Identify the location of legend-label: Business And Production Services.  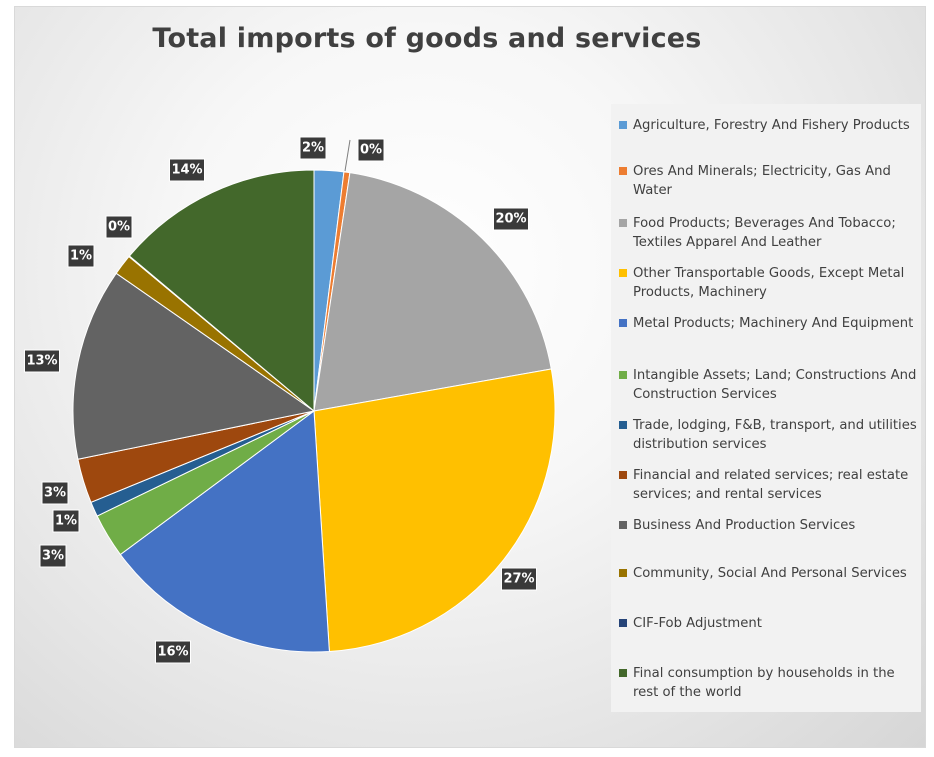
(744, 525).